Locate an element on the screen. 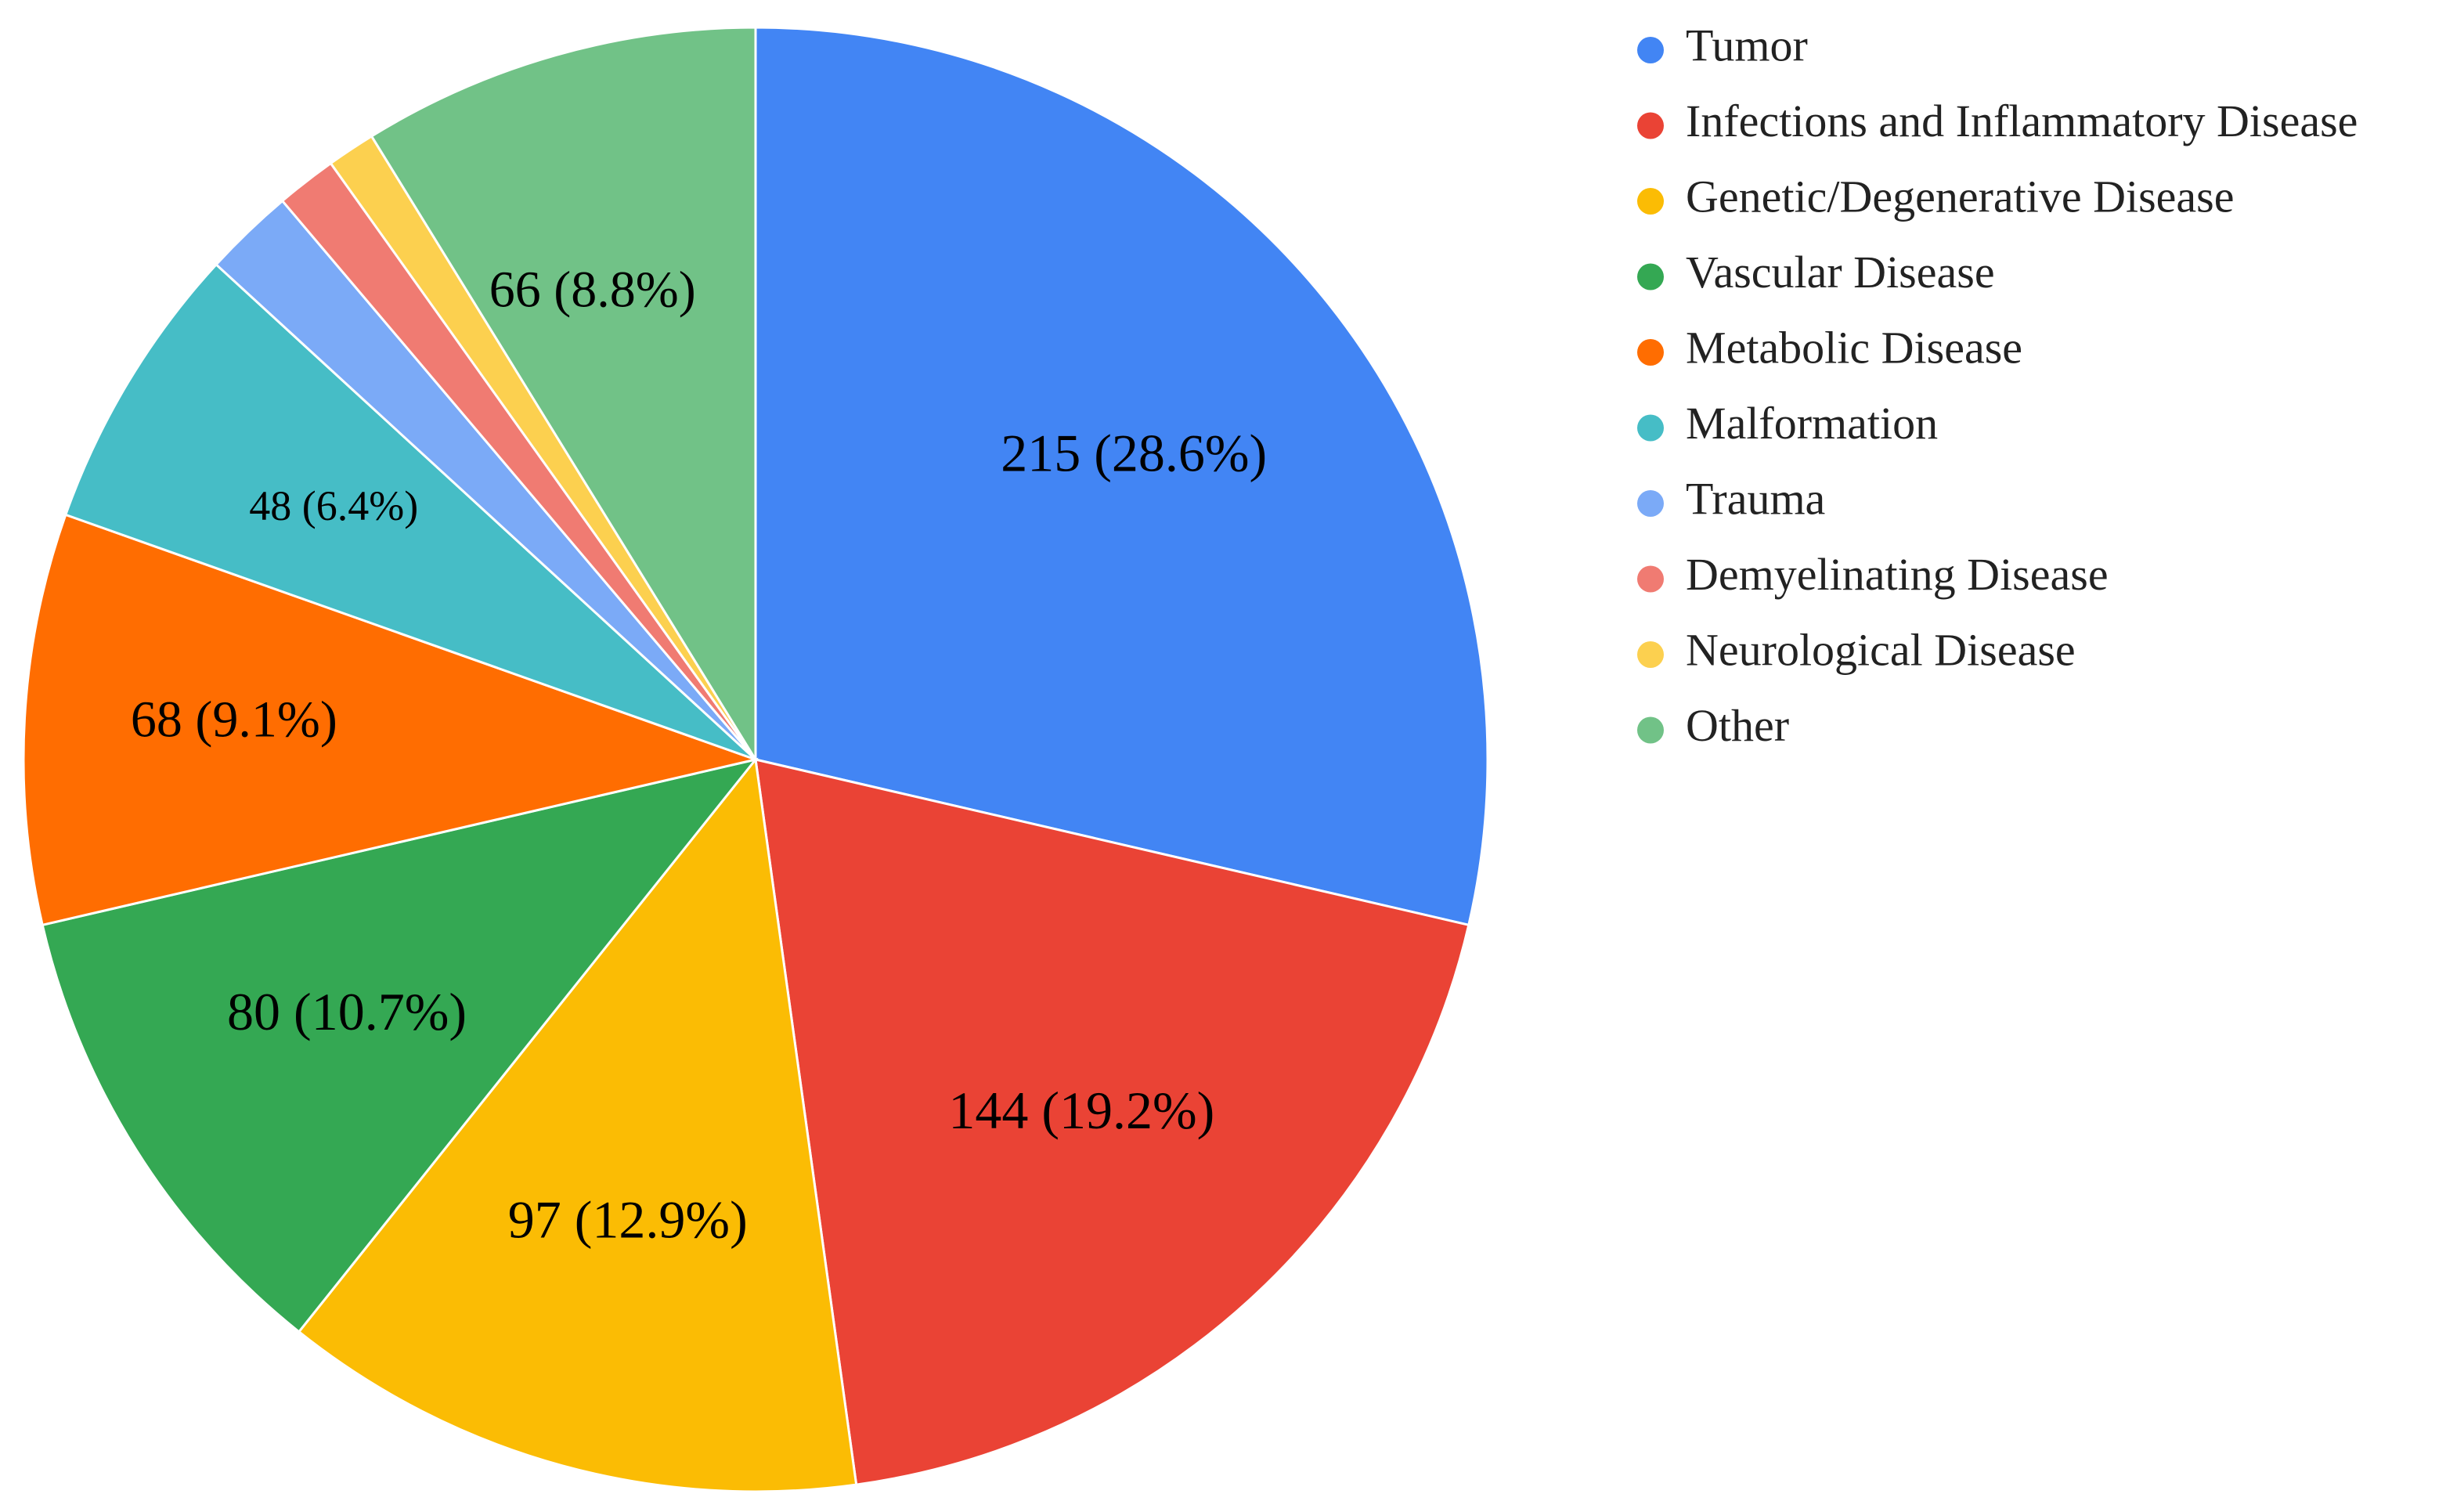 The image size is (2446, 1512). legend-label: Tumor is located at coordinates (1747, 45).